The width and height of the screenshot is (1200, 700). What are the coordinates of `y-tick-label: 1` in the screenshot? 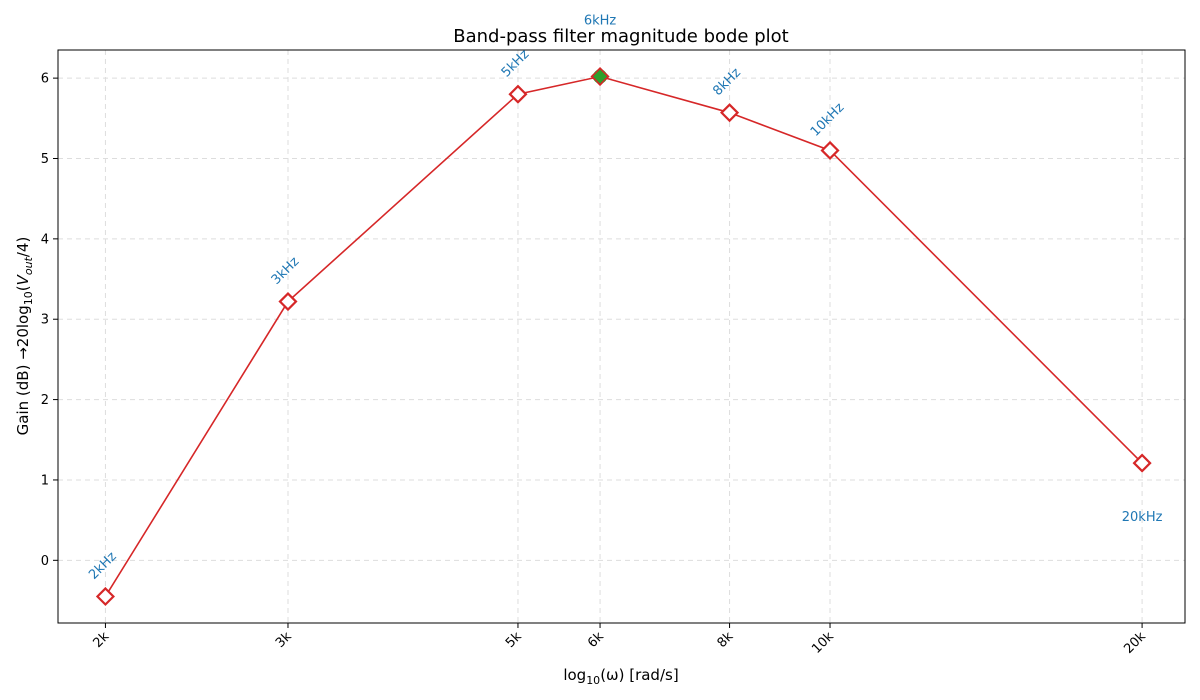 It's located at (45, 480).